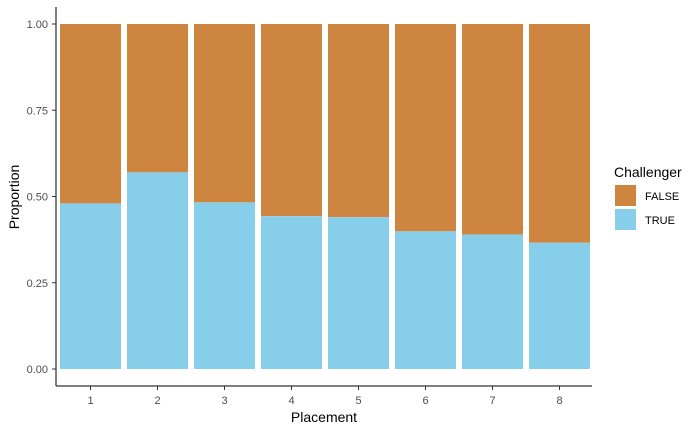 Image resolution: width=700 pixels, height=432 pixels. Describe the element at coordinates (325, 396) in the screenshot. I see `x-ticks-group: 1 2 3 4 5 6 7 8` at that location.